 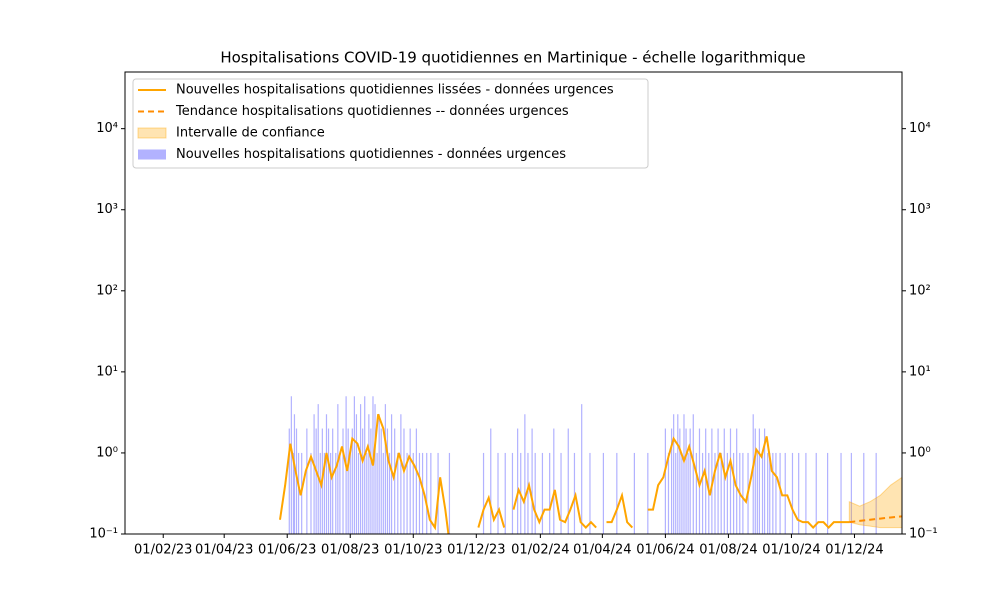 What do you see at coordinates (920, 128) in the screenshot?
I see `y2-tick-label: 10⁴` at bounding box center [920, 128].